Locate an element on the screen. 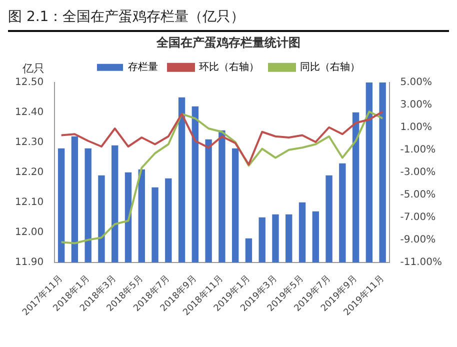 The image size is (457, 347). y2-tick-label: -1.00% is located at coordinates (418, 150).